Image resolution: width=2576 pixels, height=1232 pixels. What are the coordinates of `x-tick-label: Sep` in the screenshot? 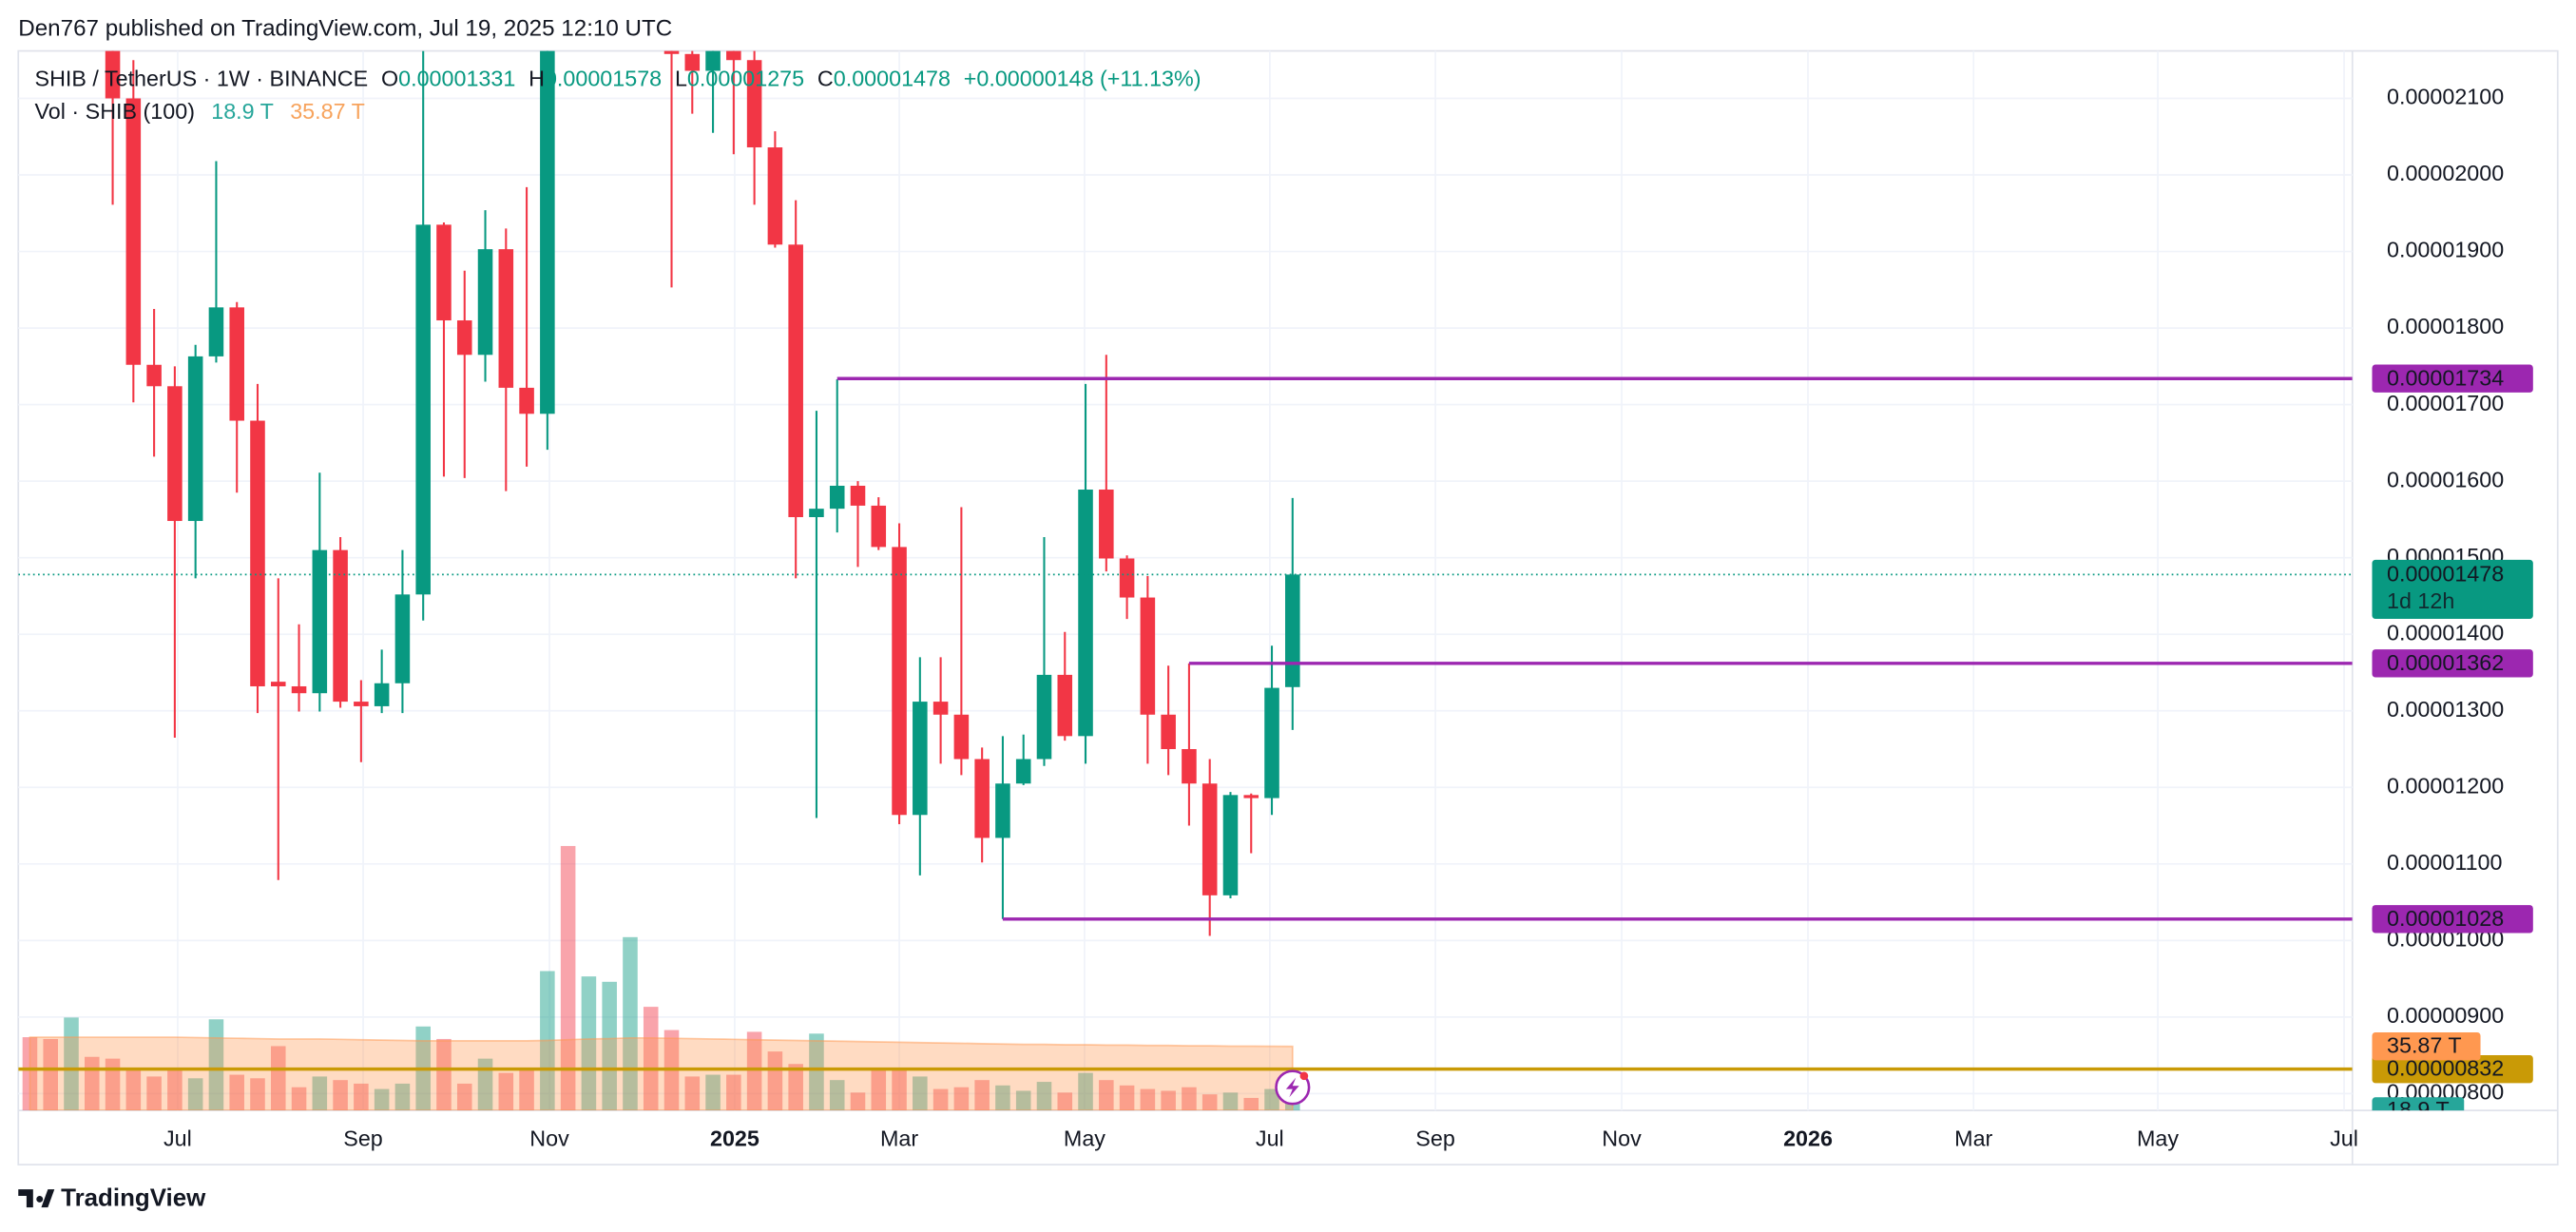 It's located at (362, 1138).